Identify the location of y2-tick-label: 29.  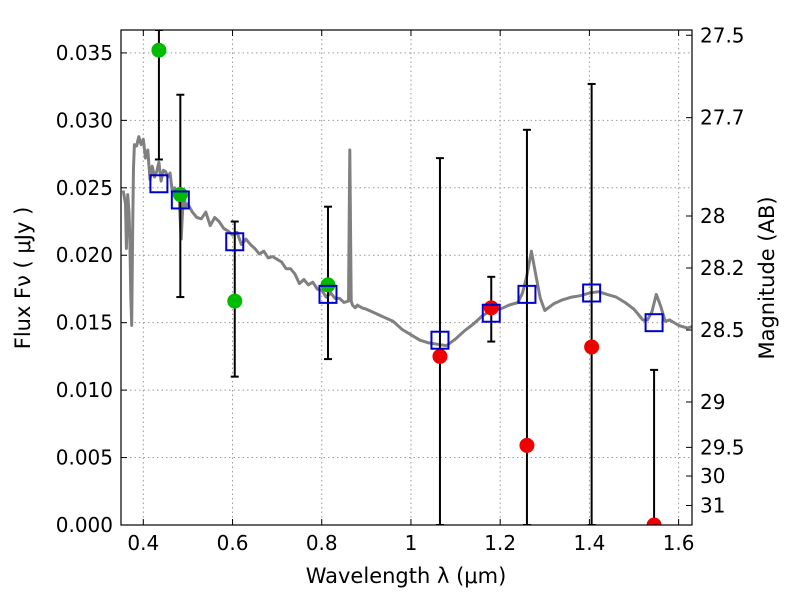
(712, 402).